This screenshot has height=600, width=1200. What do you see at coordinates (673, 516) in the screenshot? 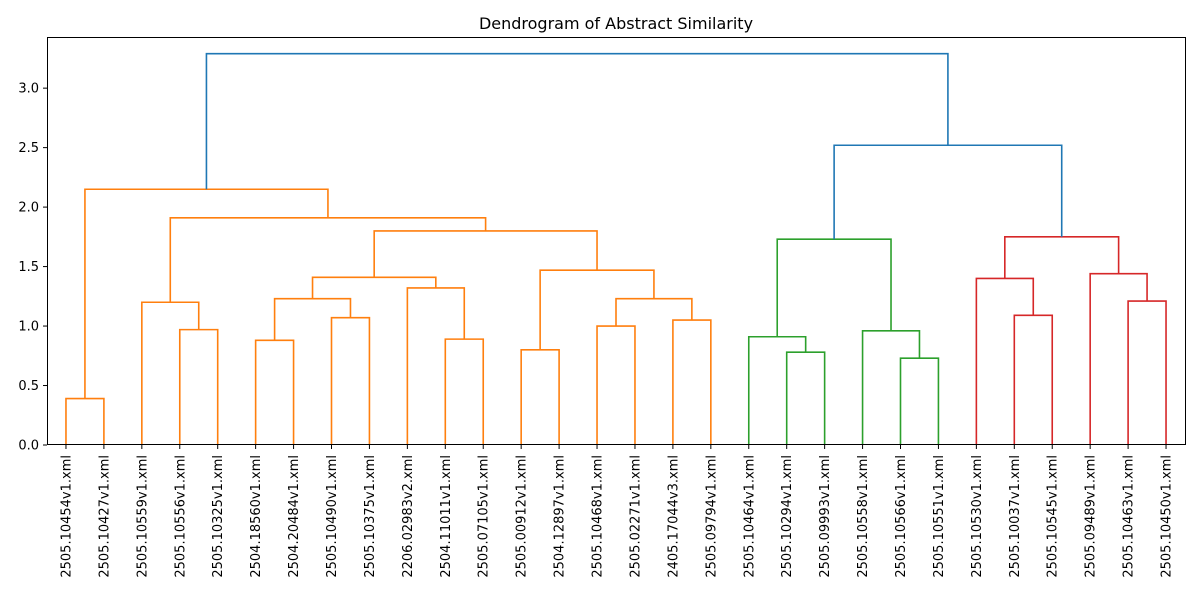
I see `leaf-label-16: 2405.17044v3.xml` at bounding box center [673, 516].